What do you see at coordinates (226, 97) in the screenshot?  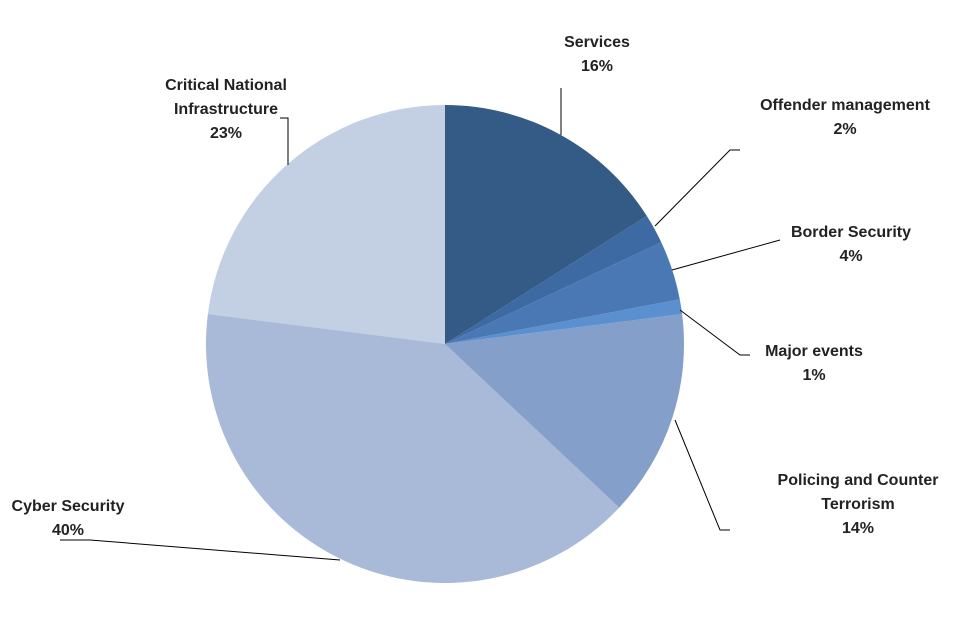 I see `category-label: Critical National Infrastructure` at bounding box center [226, 97].